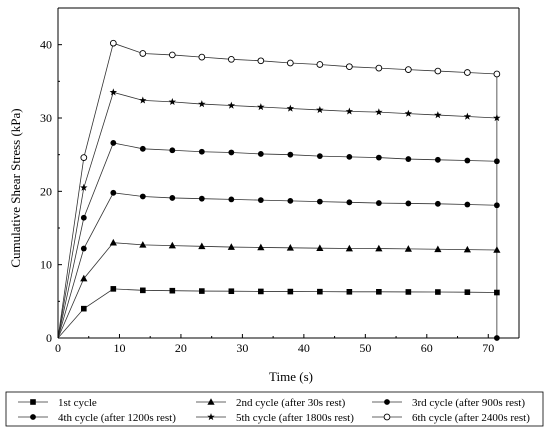 This screenshot has height=432, width=550. Describe the element at coordinates (46, 118) in the screenshot. I see `y-tick-label: 30` at that location.